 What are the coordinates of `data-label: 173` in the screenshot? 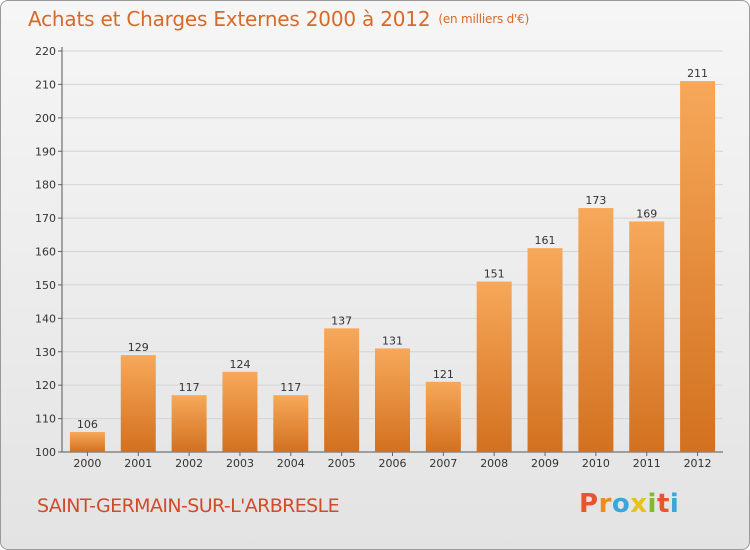 It's located at (595, 200).